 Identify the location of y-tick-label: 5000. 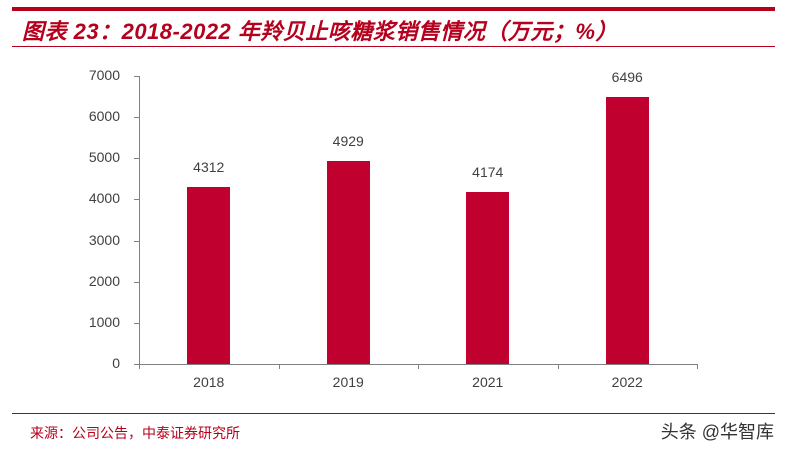
(104, 157).